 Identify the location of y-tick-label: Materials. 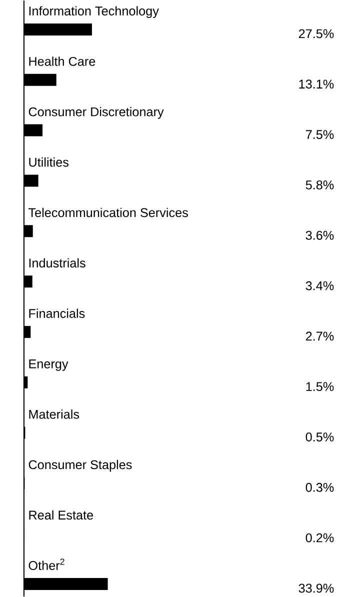
(54, 414).